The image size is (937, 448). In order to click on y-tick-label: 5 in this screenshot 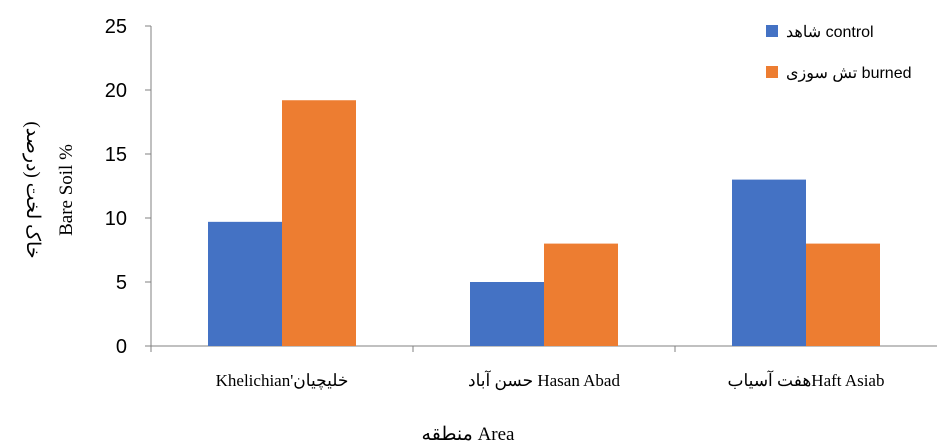, I will do `click(121, 283)`.